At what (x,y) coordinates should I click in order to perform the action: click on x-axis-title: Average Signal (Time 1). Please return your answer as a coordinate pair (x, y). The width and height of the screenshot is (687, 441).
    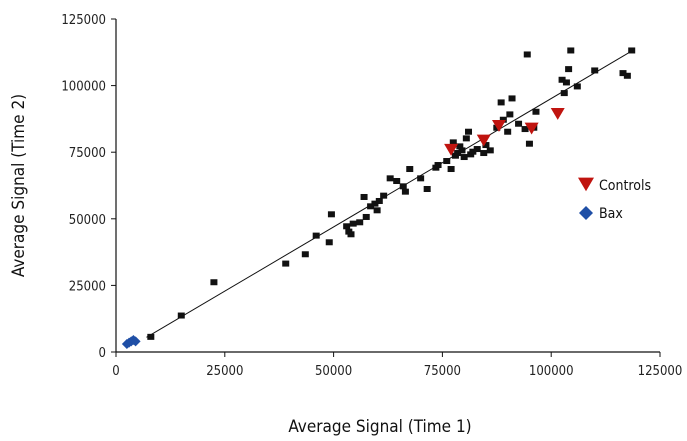
    Looking at the image, I should click on (379, 427).